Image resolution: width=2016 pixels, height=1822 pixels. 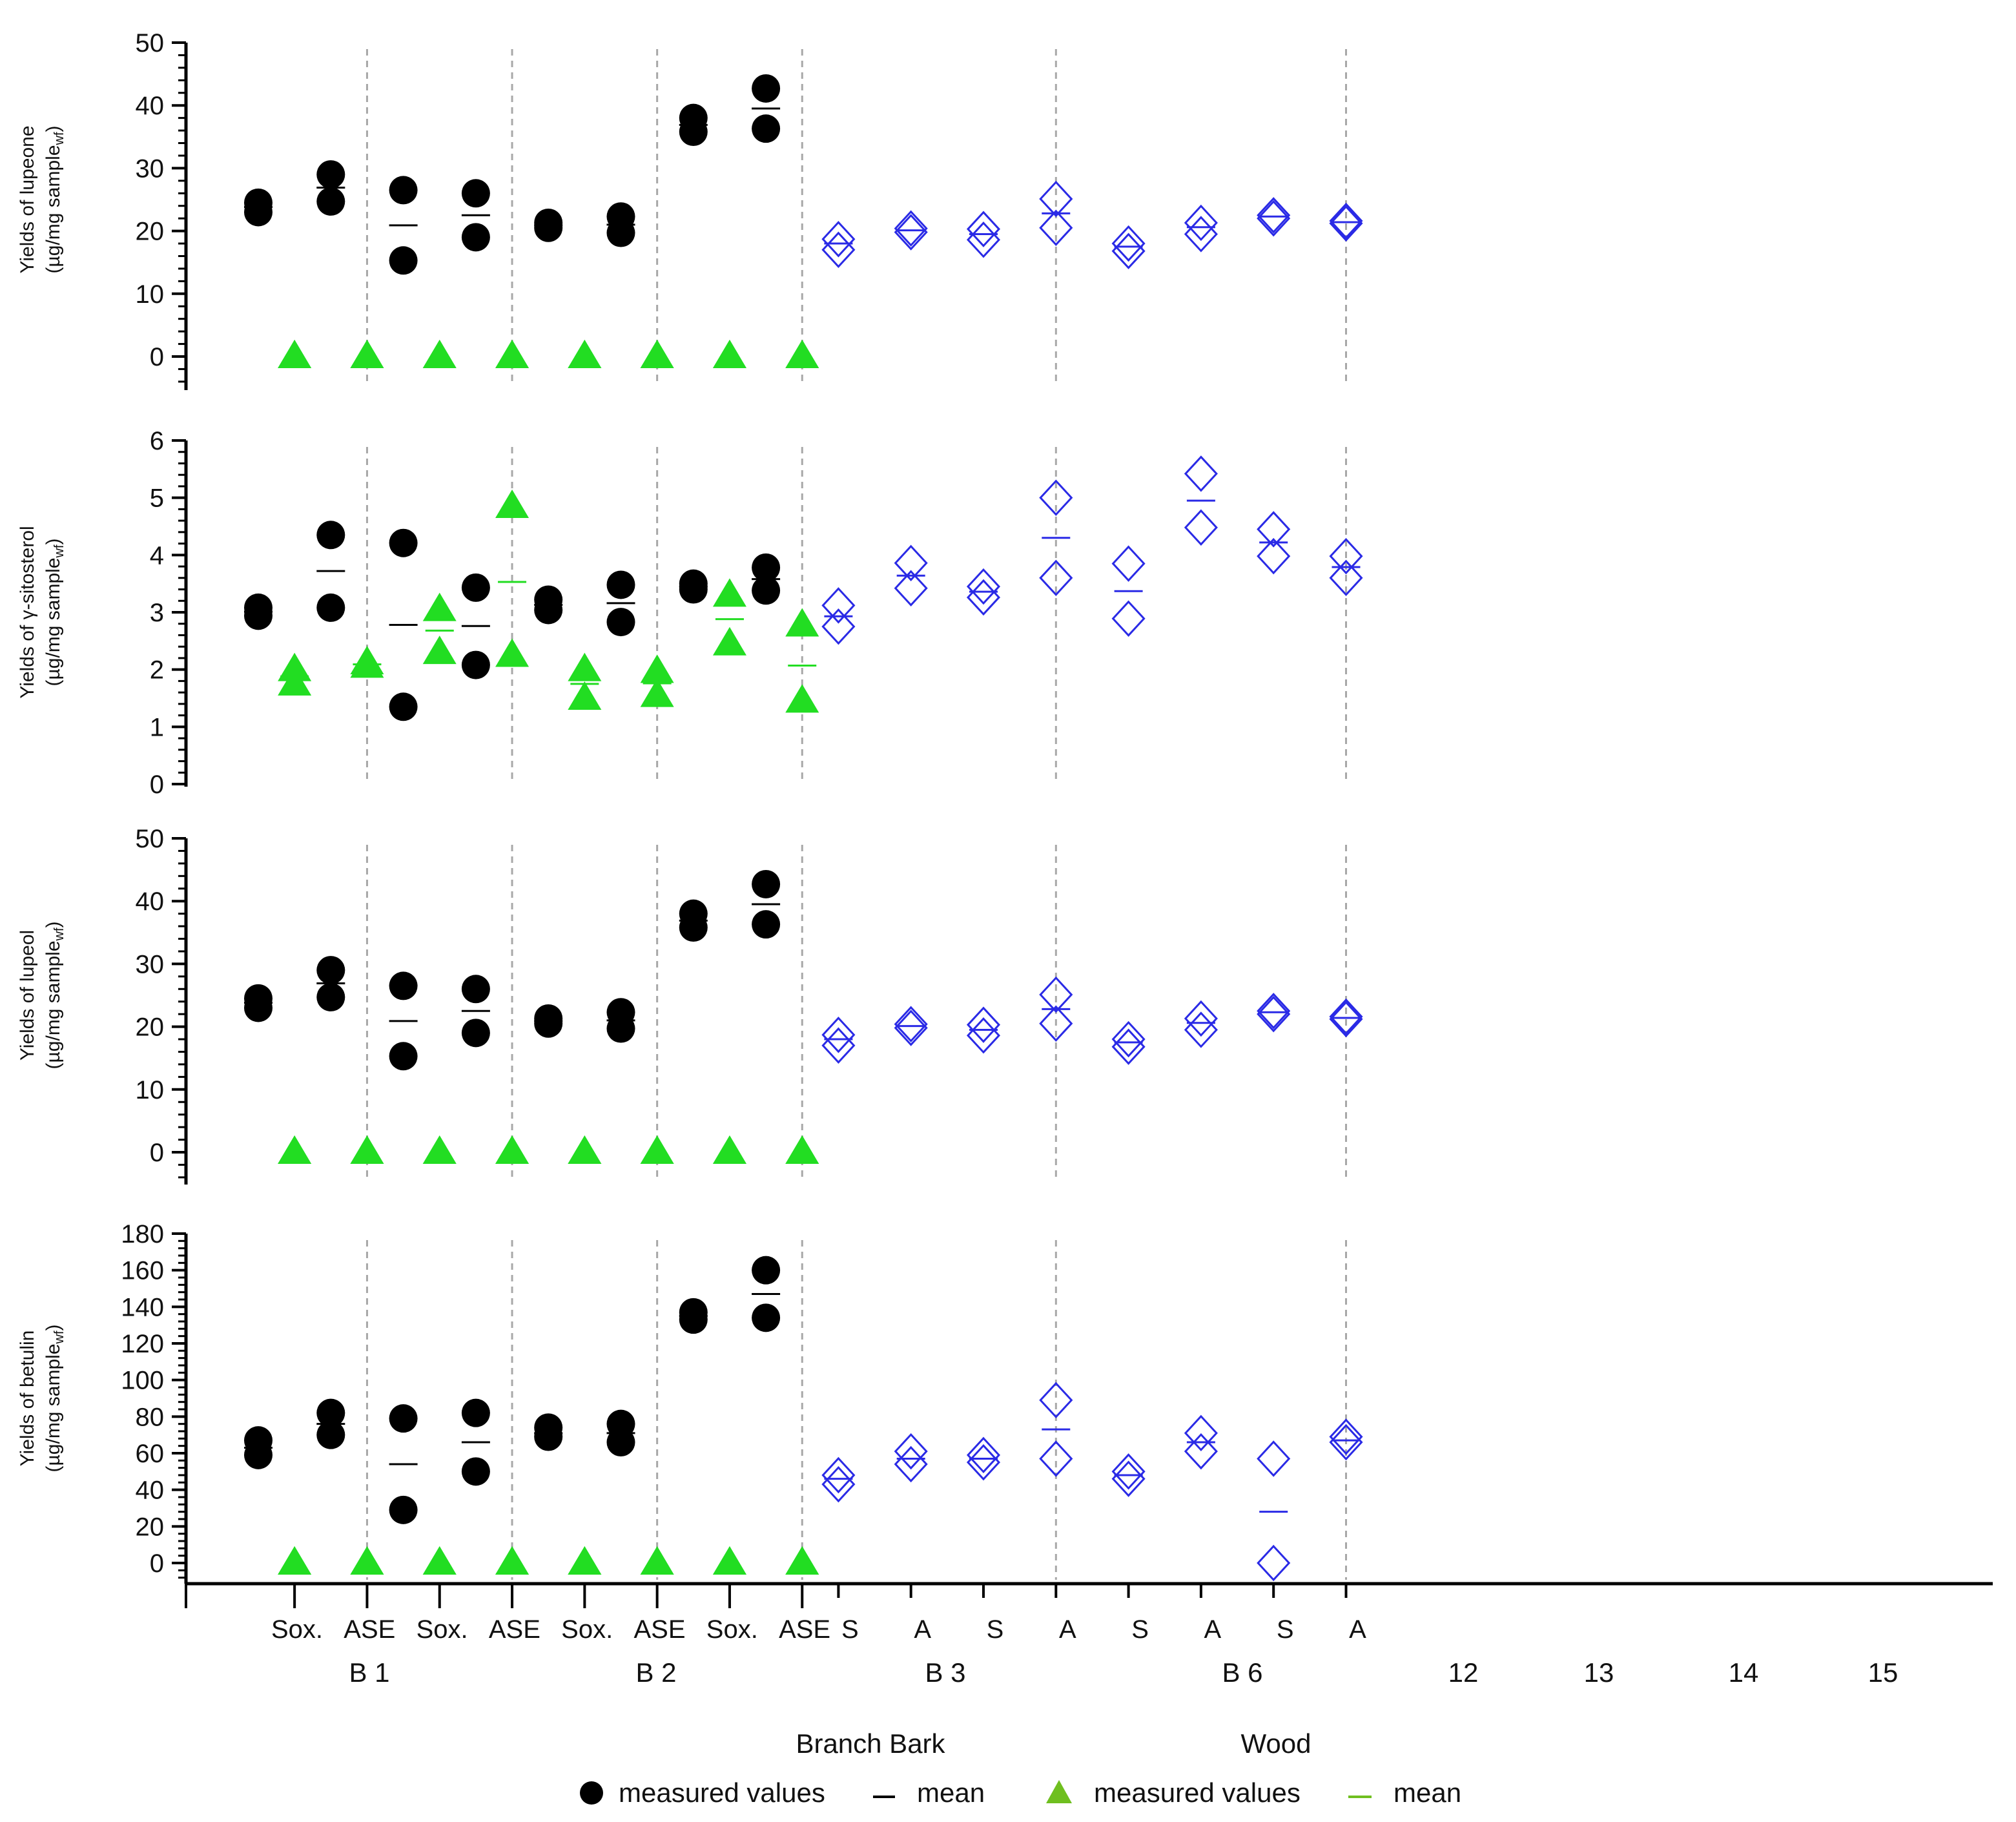 What do you see at coordinates (1242, 1672) in the screenshot?
I see `x-group-label: B 6` at bounding box center [1242, 1672].